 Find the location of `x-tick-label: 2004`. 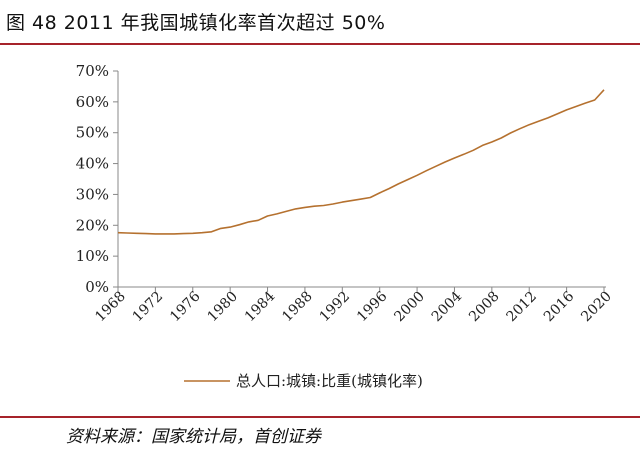

x-tick-label: 2004 is located at coordinates (447, 306).